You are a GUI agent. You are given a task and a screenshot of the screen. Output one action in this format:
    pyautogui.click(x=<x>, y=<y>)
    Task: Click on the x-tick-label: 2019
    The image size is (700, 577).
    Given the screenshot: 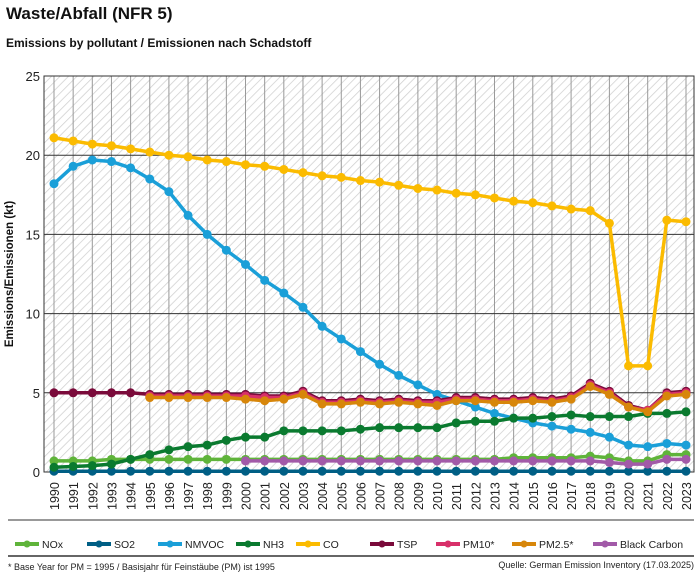 What is the action you would take?
    pyautogui.click(x=610, y=496)
    